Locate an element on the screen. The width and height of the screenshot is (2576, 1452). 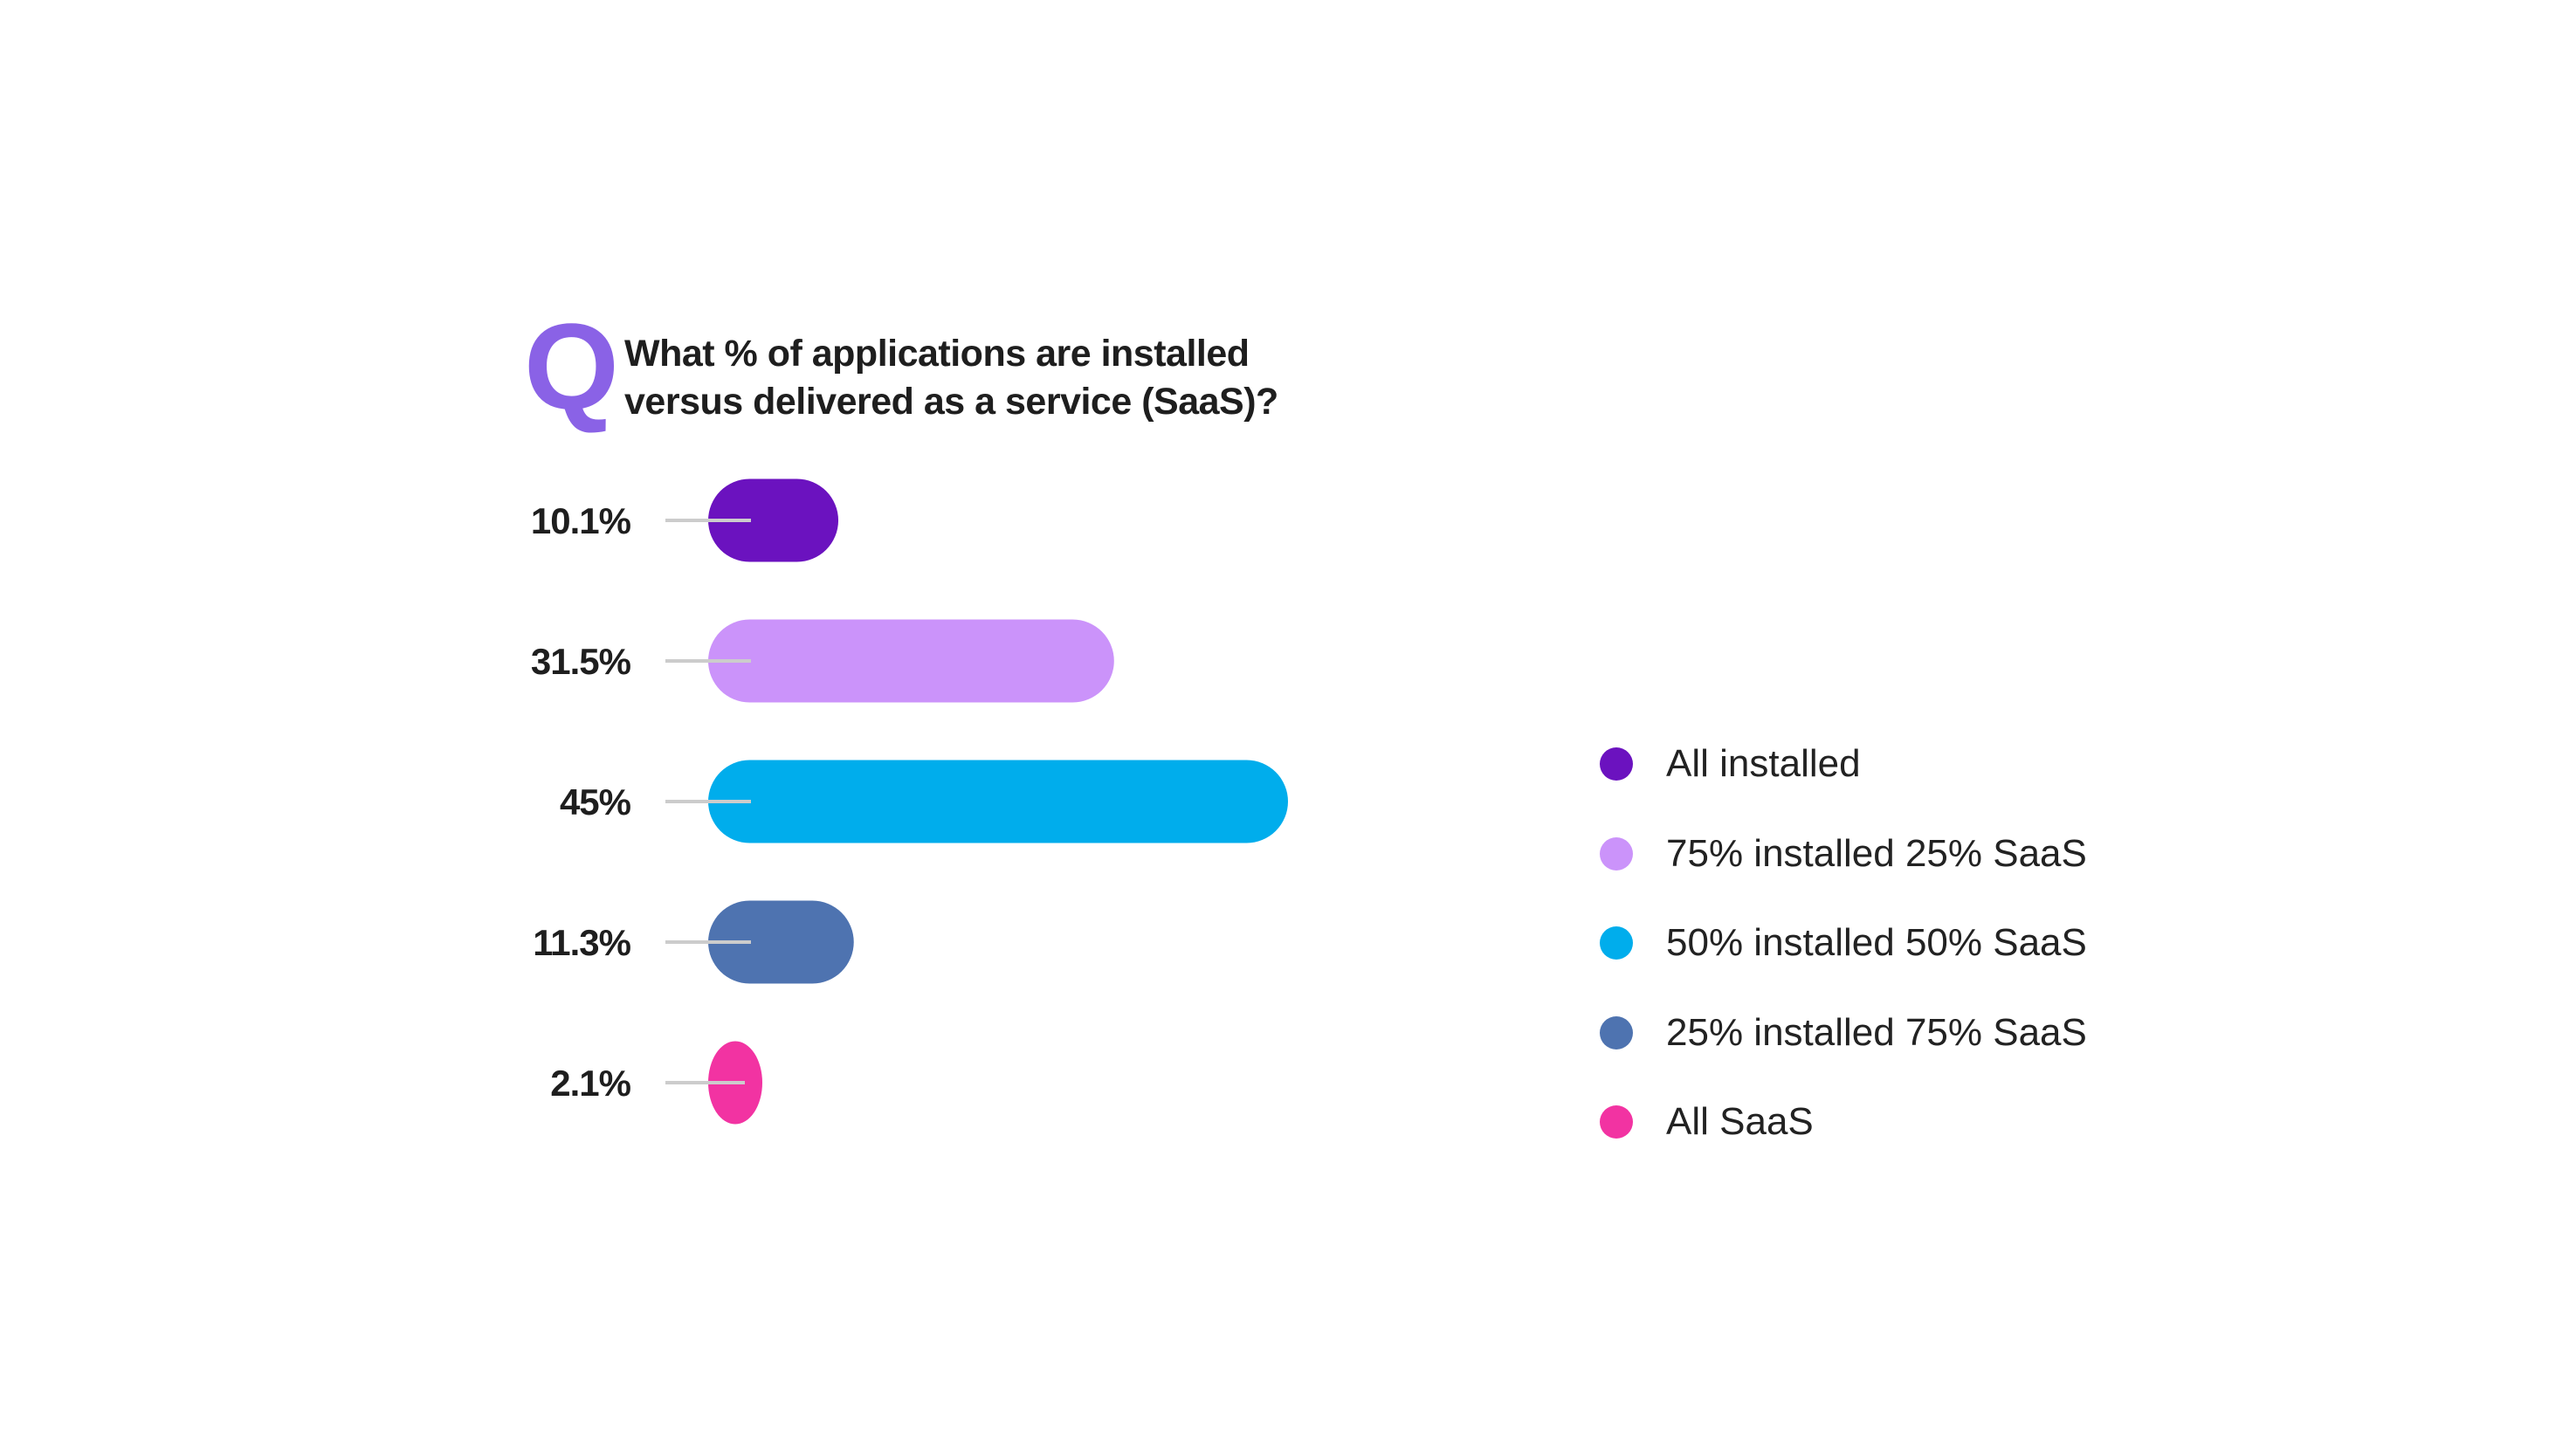
data-label: 45% is located at coordinates (595, 801).